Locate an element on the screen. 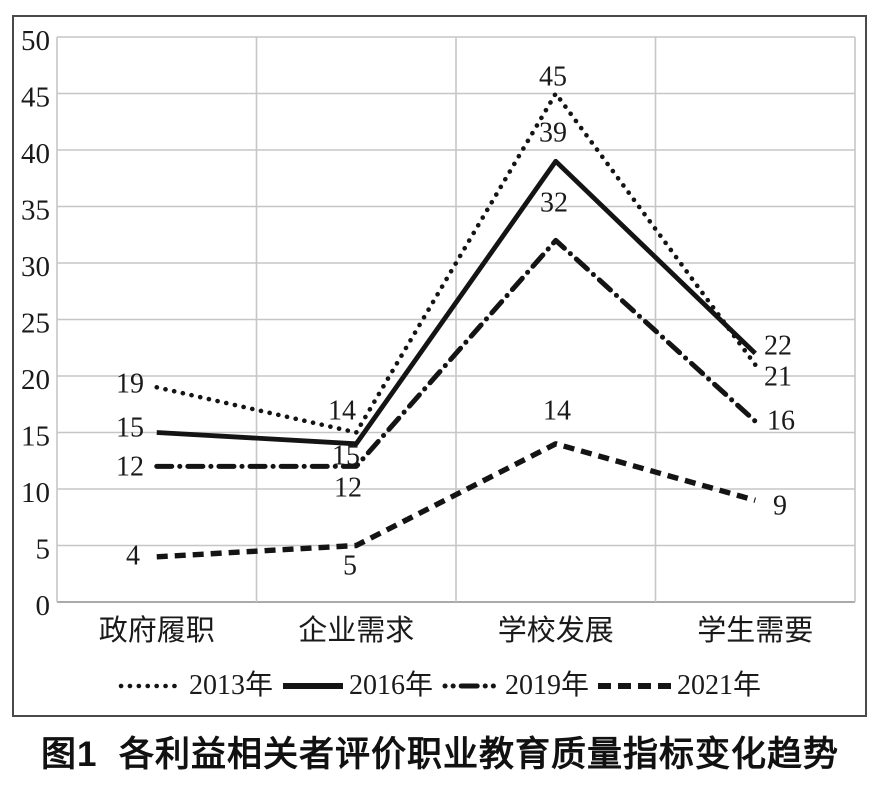  y-axis-tick-label: 35 is located at coordinates (35, 211).